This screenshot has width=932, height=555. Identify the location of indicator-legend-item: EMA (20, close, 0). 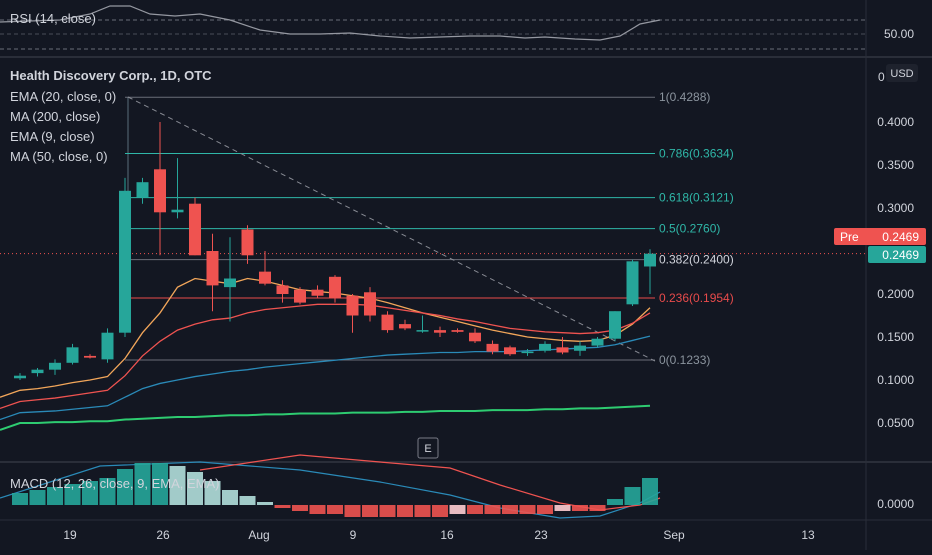
(63, 96).